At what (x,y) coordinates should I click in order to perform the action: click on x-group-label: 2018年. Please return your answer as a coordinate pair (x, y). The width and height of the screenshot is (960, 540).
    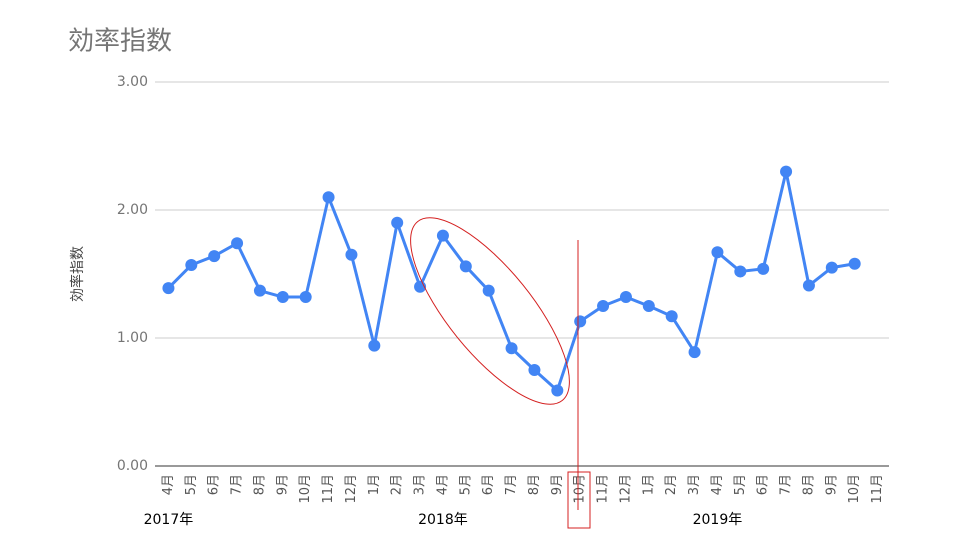
    Looking at the image, I should click on (443, 520).